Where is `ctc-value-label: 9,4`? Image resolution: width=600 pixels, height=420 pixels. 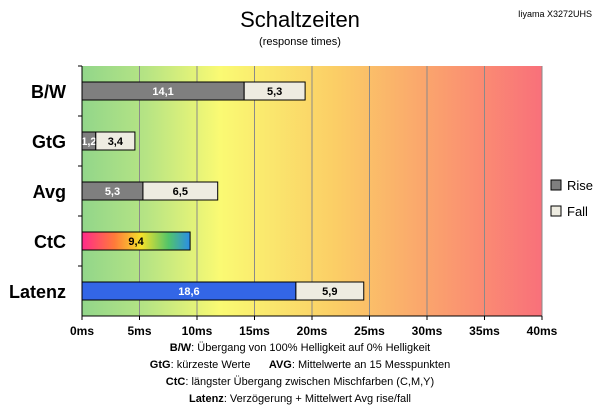
ctc-value-label: 9,4 is located at coordinates (136, 242).